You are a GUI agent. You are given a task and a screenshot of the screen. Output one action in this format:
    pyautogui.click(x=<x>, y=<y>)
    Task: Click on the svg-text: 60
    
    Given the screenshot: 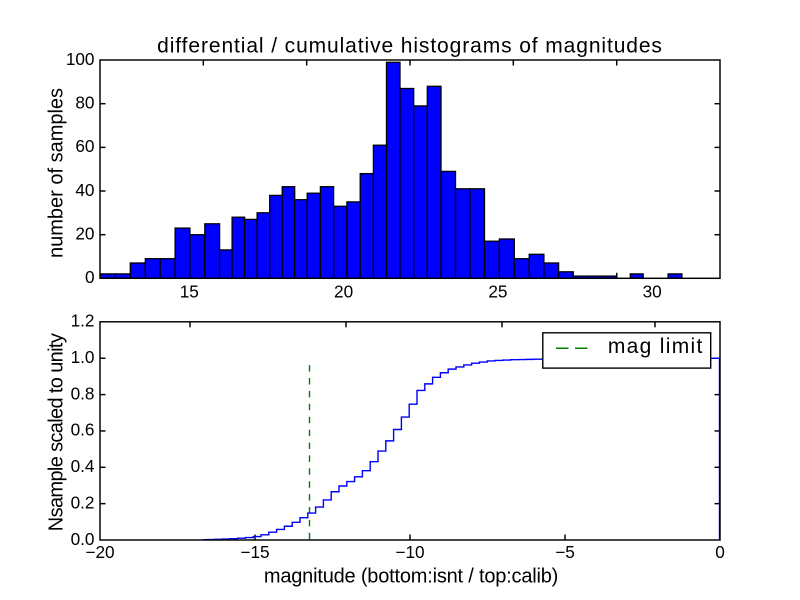 What is the action you would take?
    pyautogui.click(x=84, y=146)
    